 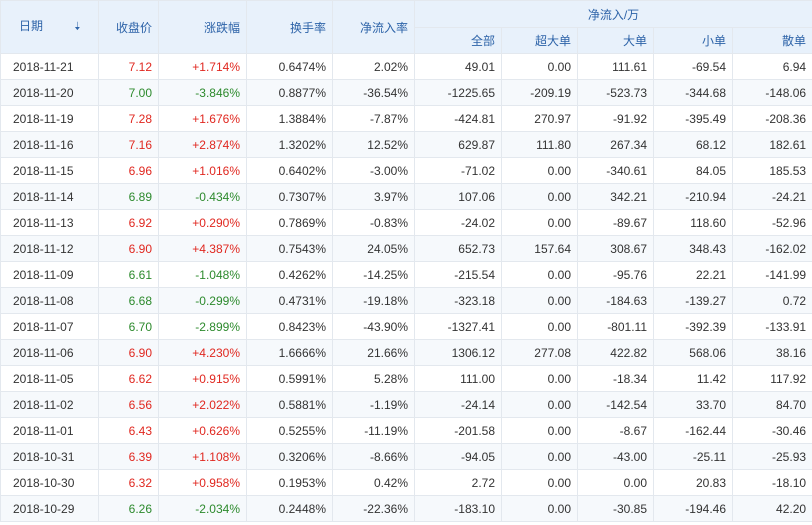 What do you see at coordinates (289, 430) in the screenshot?
I see `turnover-cell: 0.5255%` at bounding box center [289, 430].